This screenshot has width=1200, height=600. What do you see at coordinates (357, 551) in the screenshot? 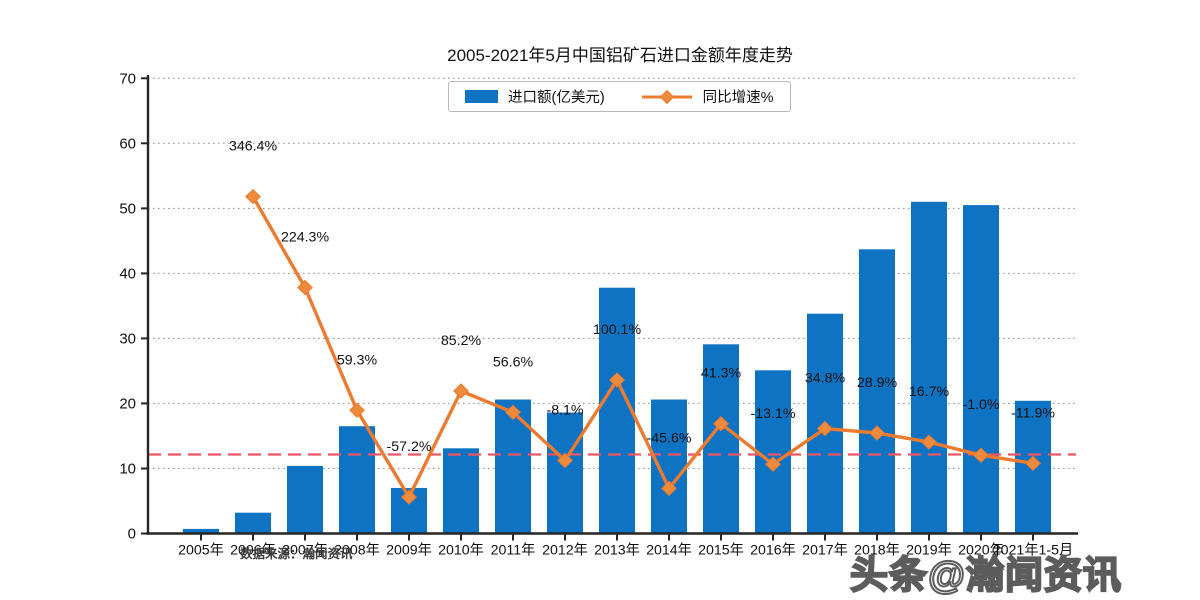
I see `x-tick-label: 2008年` at bounding box center [357, 551].